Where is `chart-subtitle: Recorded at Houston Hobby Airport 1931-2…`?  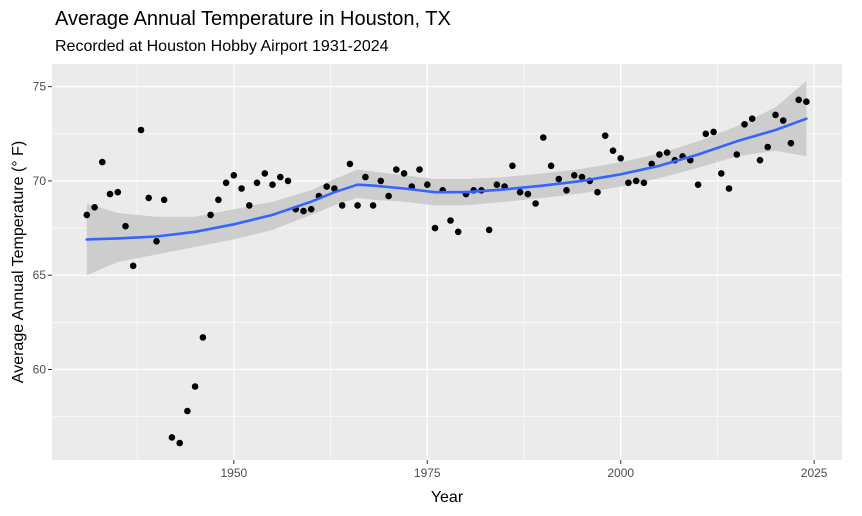 chart-subtitle: Recorded at Houston Hobby Airport 1931-2… is located at coordinates (222, 46).